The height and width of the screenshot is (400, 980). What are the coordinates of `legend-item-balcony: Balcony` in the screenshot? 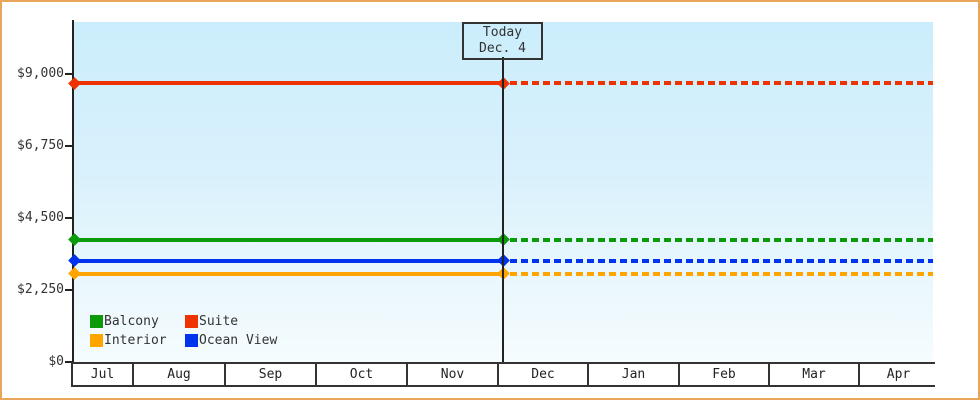 It's located at (137, 321).